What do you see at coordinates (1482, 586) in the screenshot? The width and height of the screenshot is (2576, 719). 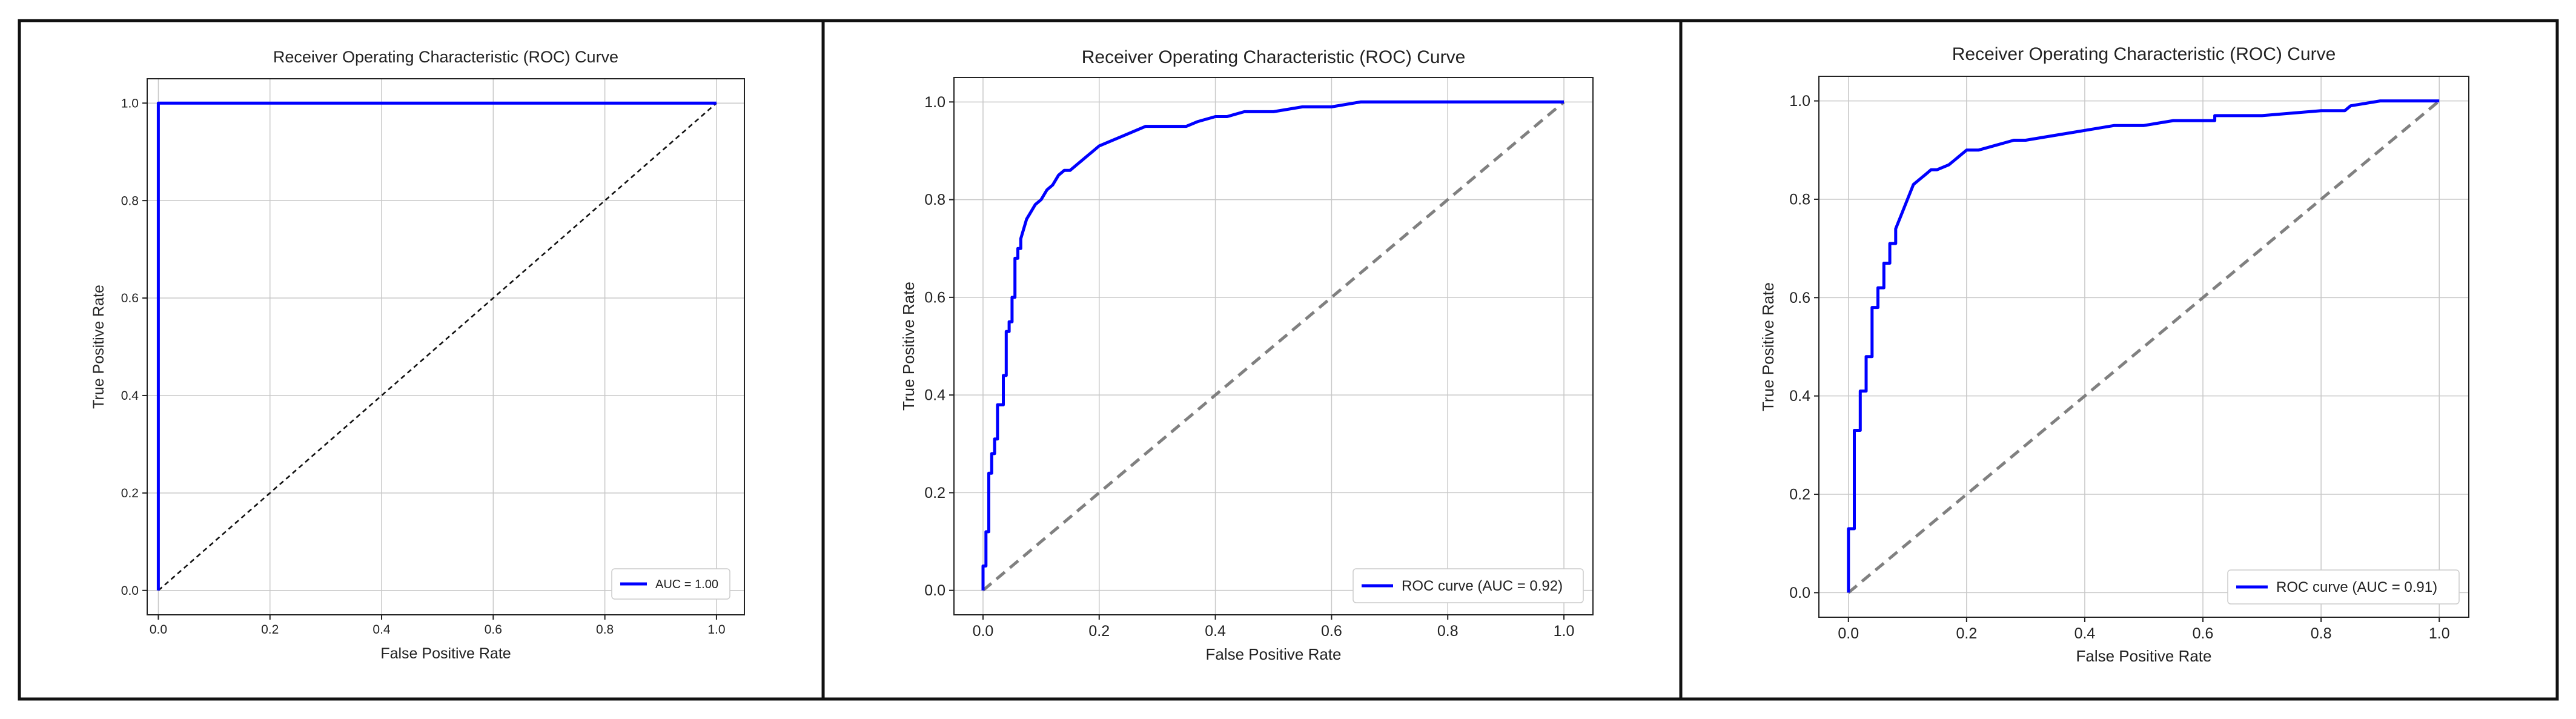 I see `legend-label: ROC curve (AUC = 0.92)` at bounding box center [1482, 586].